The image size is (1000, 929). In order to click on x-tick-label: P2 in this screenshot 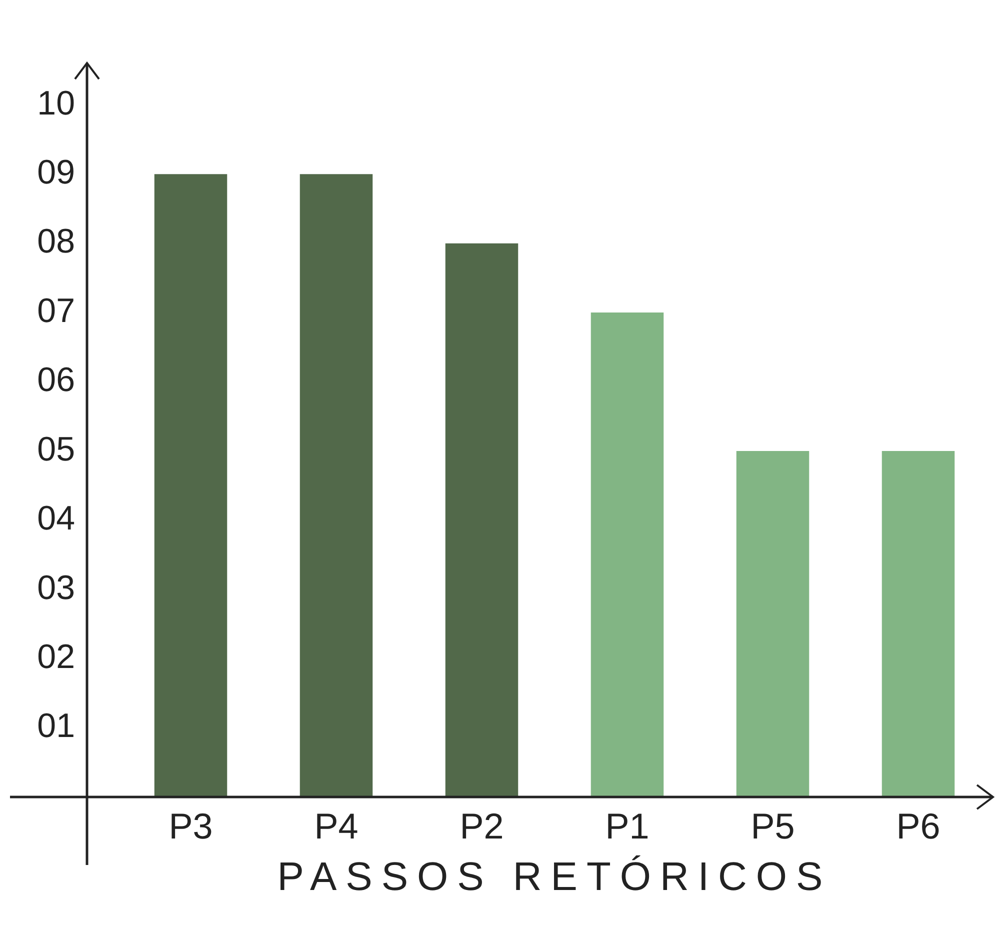, I will do `click(482, 826)`.